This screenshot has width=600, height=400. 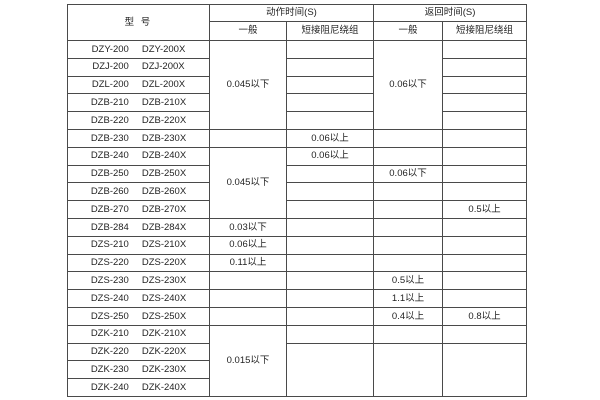 What do you see at coordinates (330, 156) in the screenshot?
I see `value-cell: 0.06以上` at bounding box center [330, 156].